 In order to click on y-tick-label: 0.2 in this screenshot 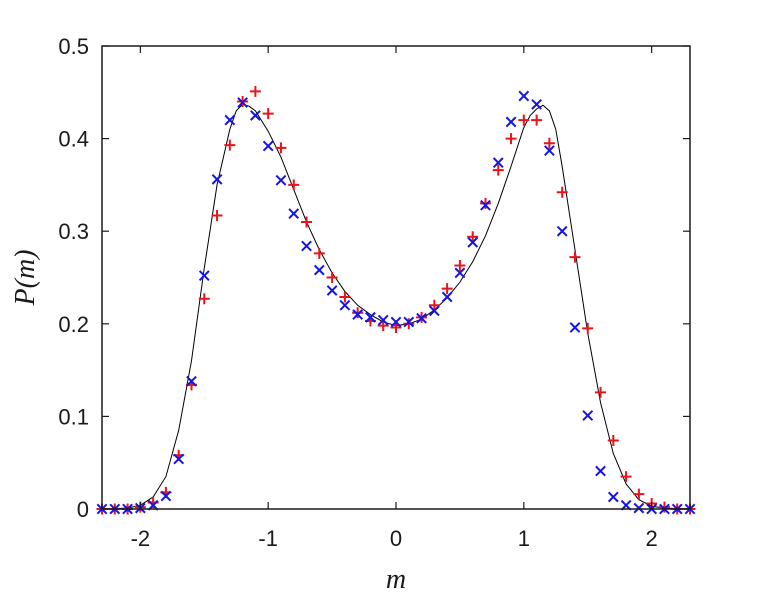, I will do `click(73, 324)`.